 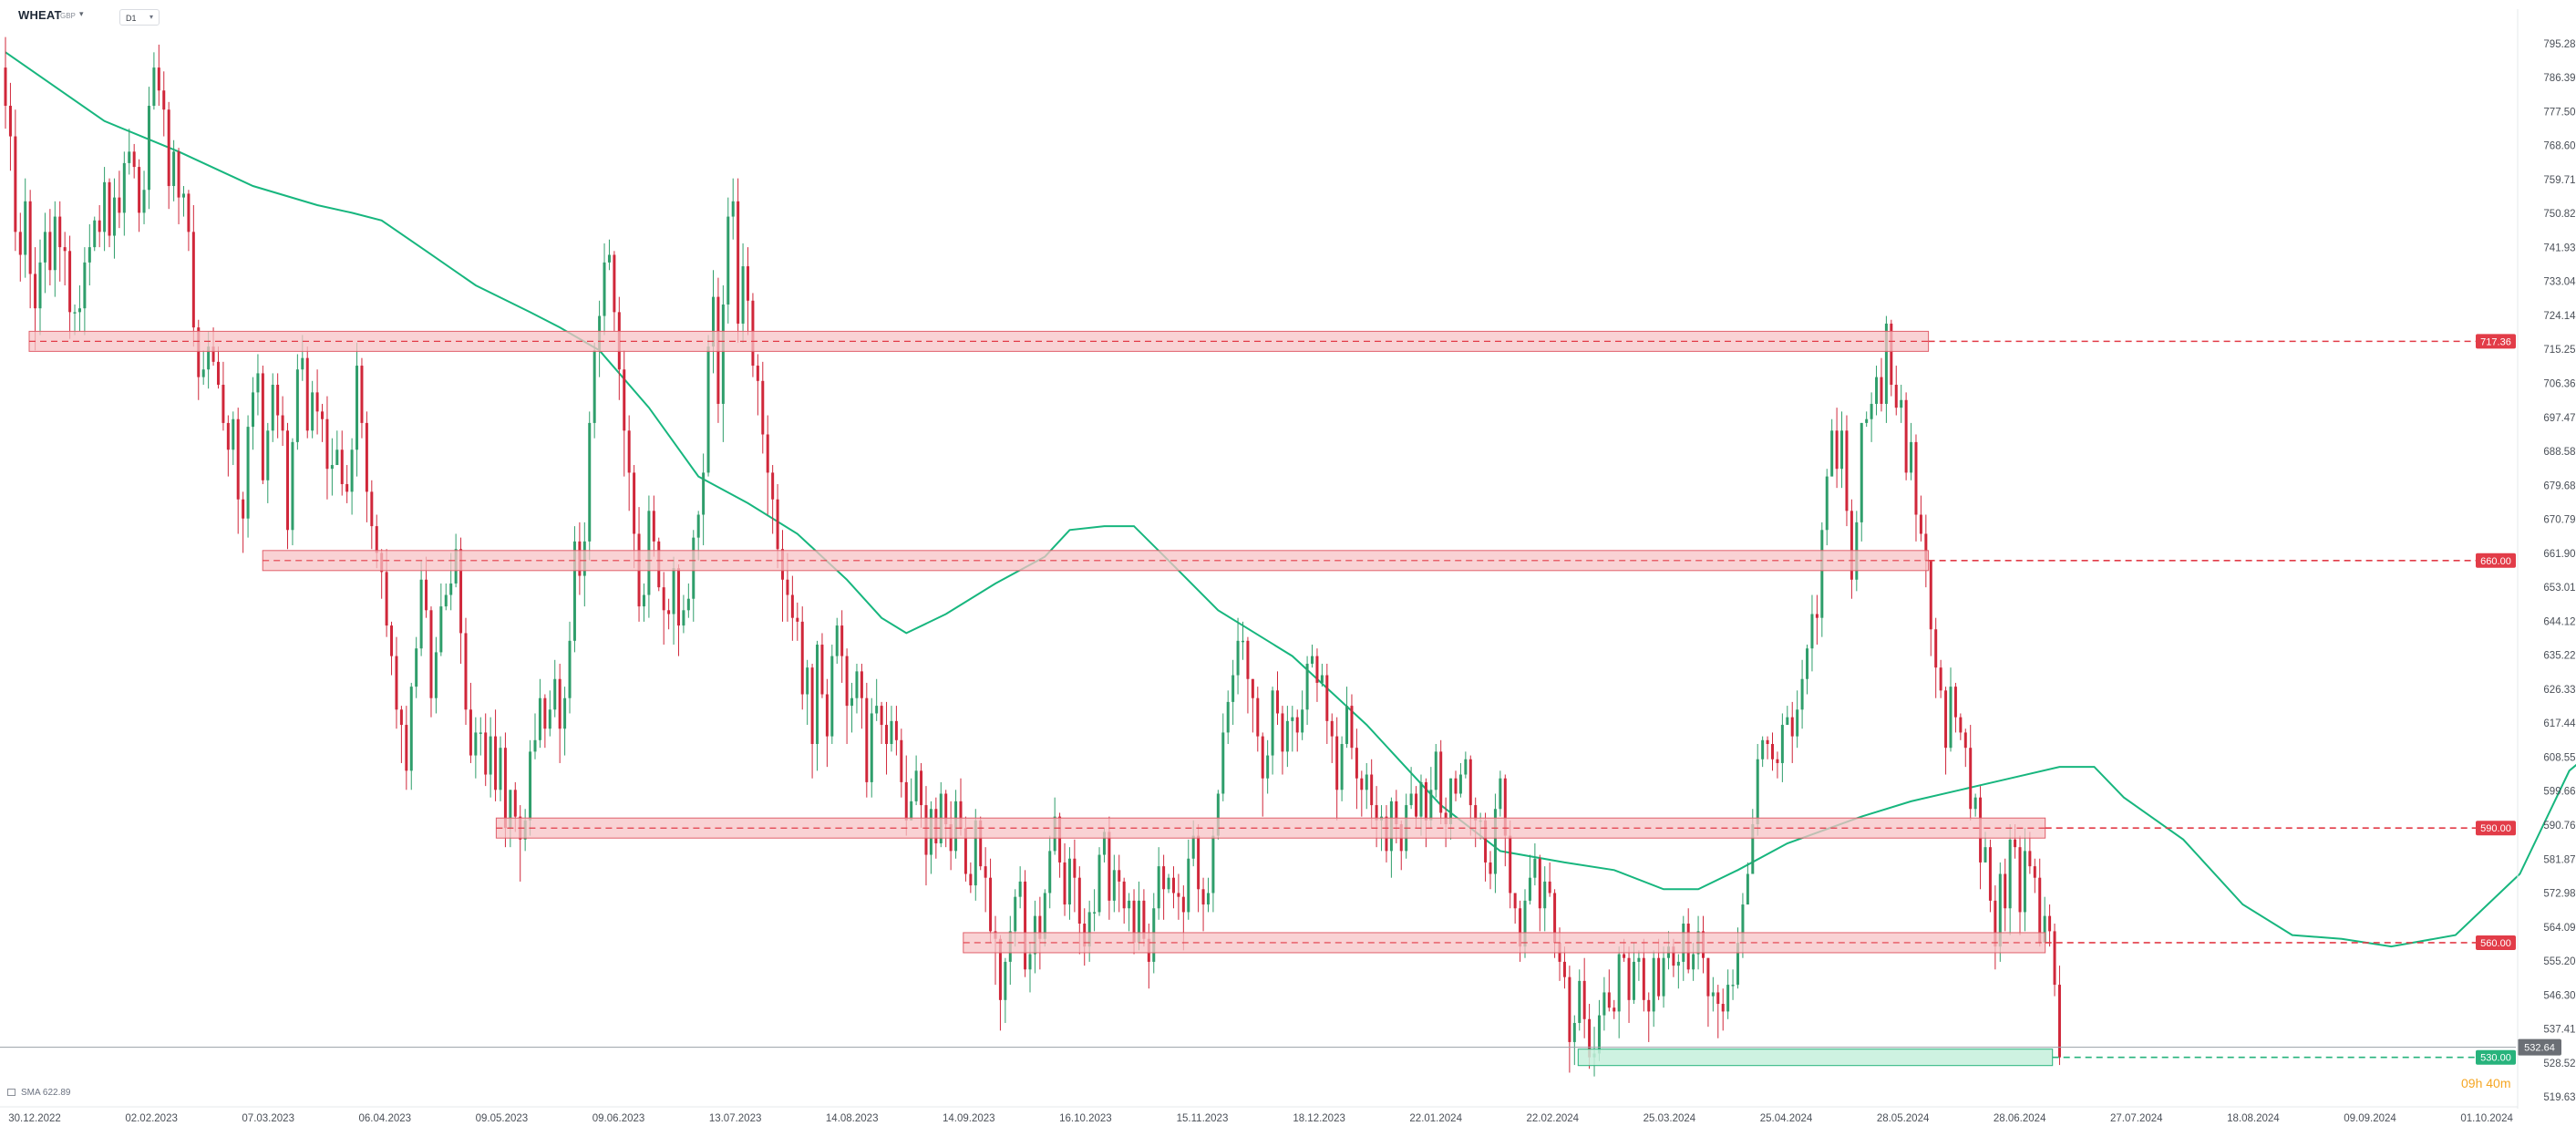 I want to click on y-tick-label: 750.82, so click(x=2559, y=215).